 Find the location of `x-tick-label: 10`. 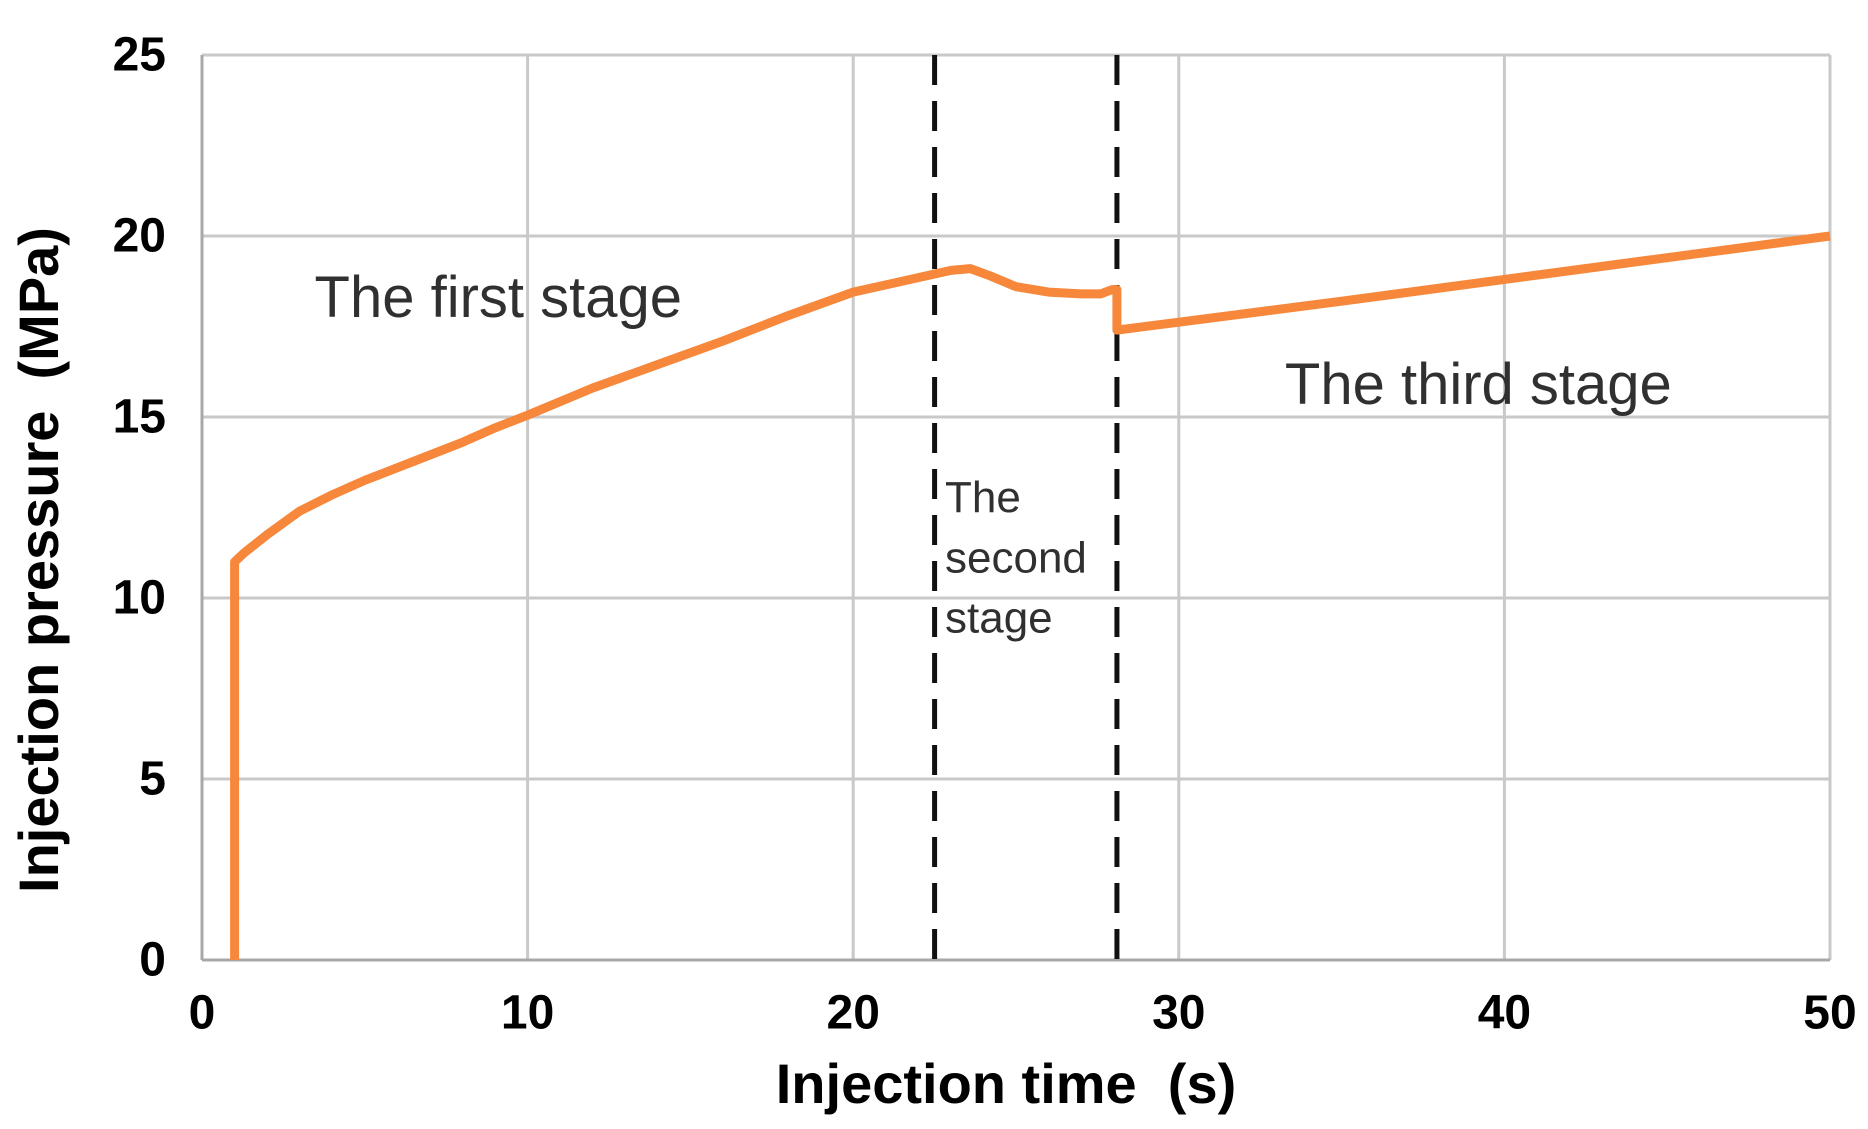

x-tick-label: 10 is located at coordinates (527, 1013).